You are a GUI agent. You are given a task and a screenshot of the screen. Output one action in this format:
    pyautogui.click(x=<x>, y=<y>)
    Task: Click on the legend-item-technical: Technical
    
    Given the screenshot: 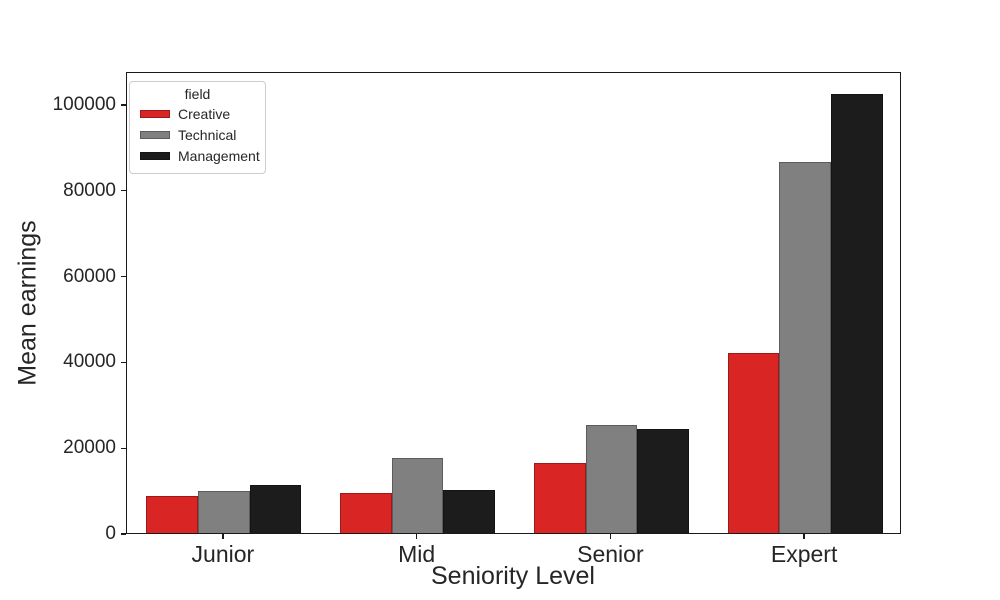 What is the action you would take?
    pyautogui.click(x=197, y=134)
    